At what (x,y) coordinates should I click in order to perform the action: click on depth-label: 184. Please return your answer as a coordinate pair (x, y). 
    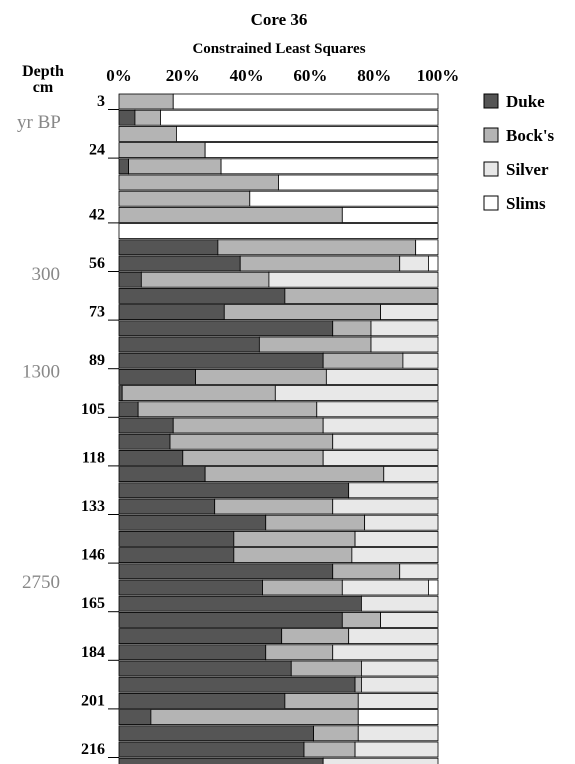
    Looking at the image, I should click on (93, 652).